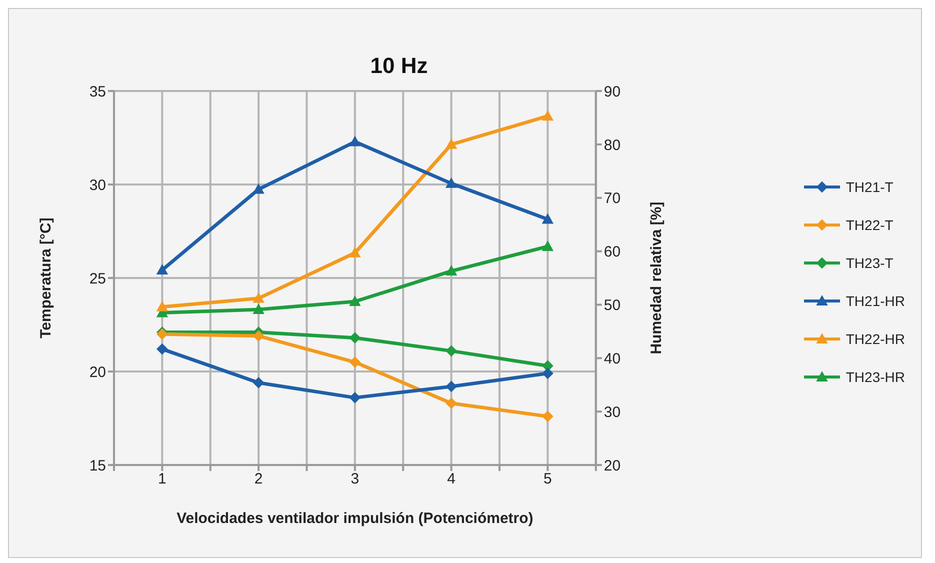 Image resolution: width=935 pixels, height=563 pixels. I want to click on y2-tick-label: 60, so click(612, 252).